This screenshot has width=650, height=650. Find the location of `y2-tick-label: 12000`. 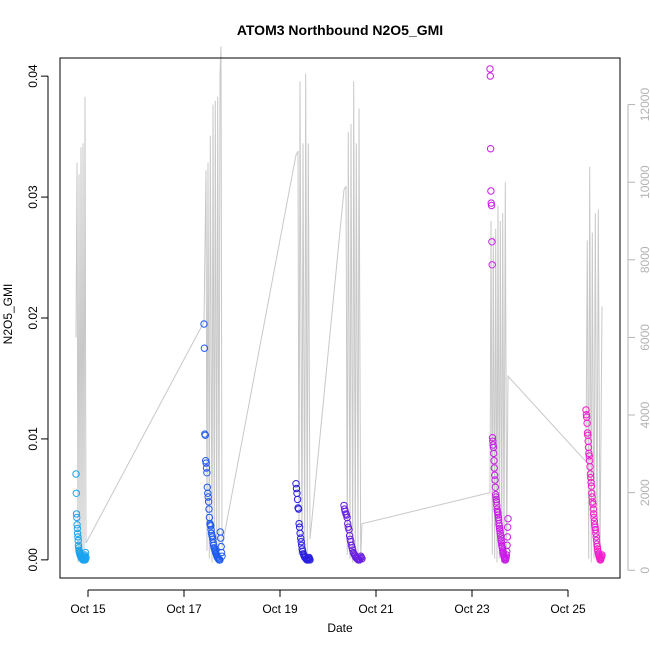

y2-tick-label: 12000 is located at coordinates (644, 105).